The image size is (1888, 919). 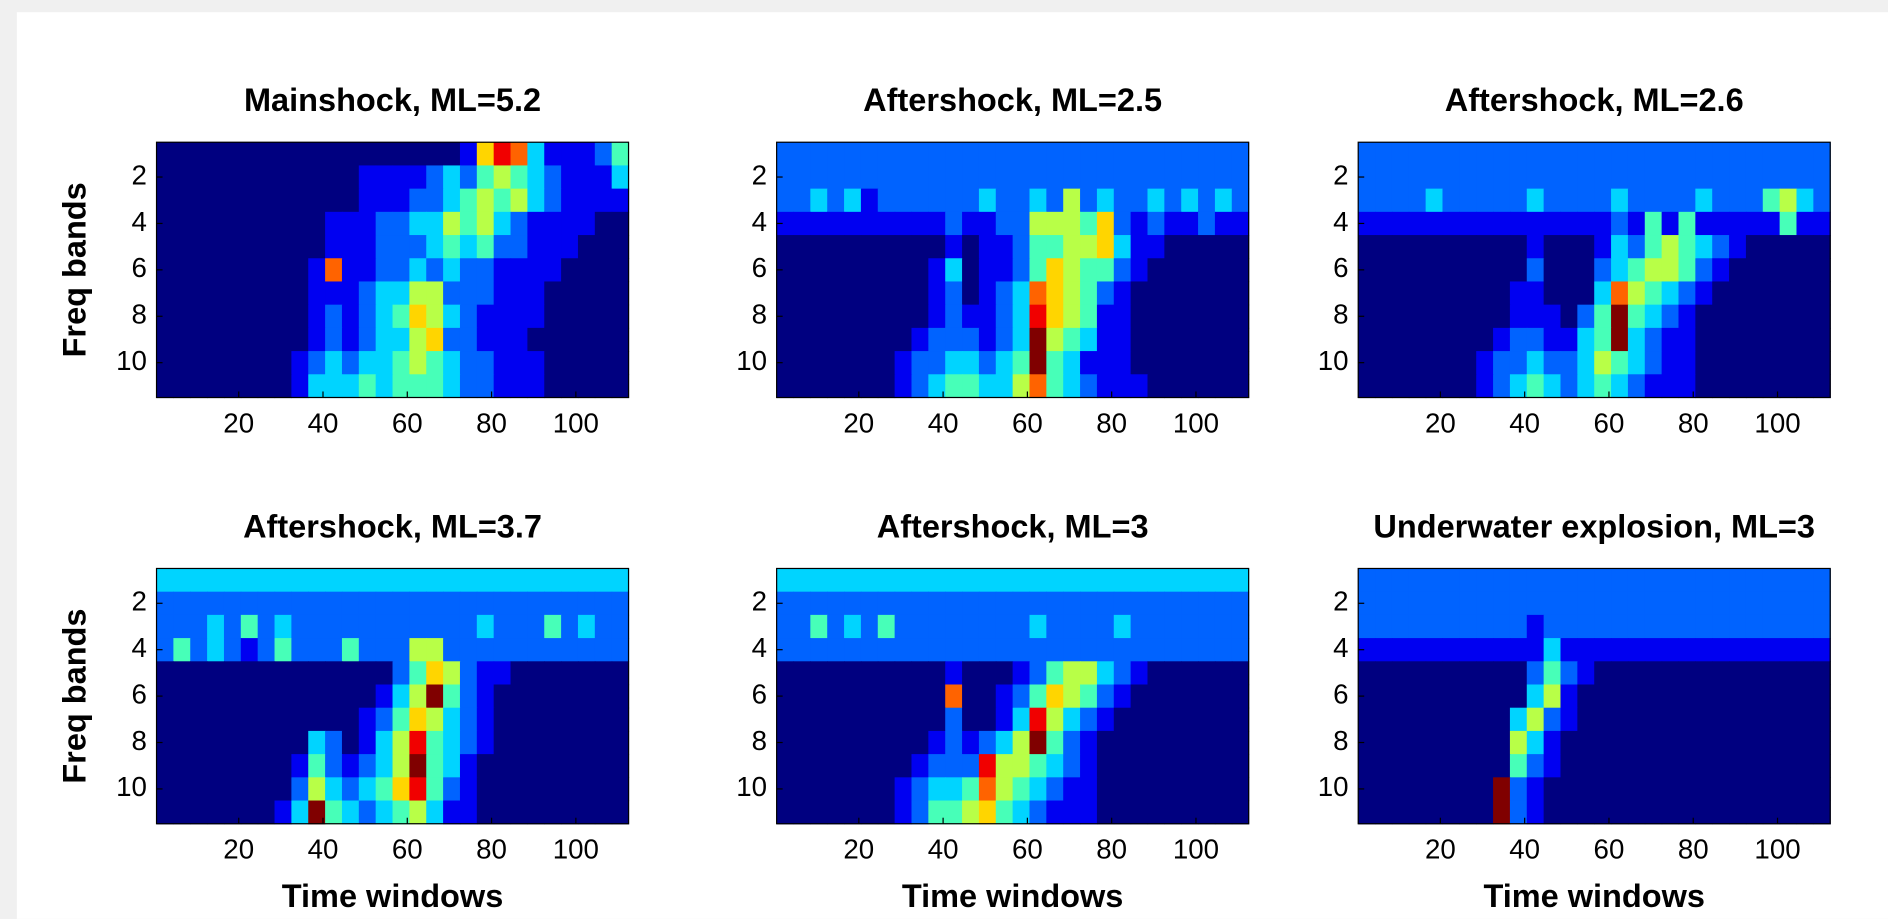 I want to click on chart-title: Aftershock, ML=2.5, so click(x=1012, y=100).